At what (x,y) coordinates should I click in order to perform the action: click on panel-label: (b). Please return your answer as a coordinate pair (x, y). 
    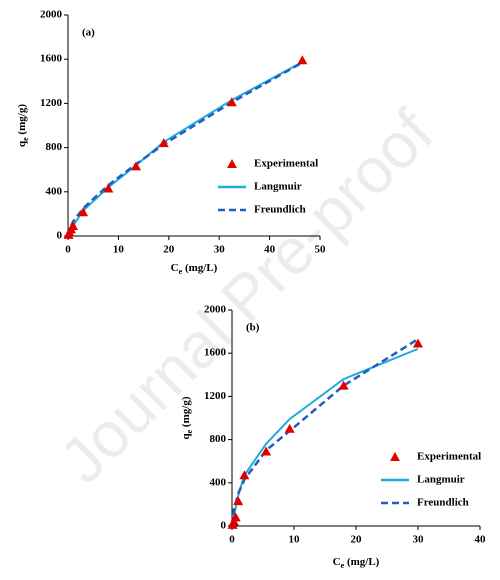
    Looking at the image, I should click on (253, 328).